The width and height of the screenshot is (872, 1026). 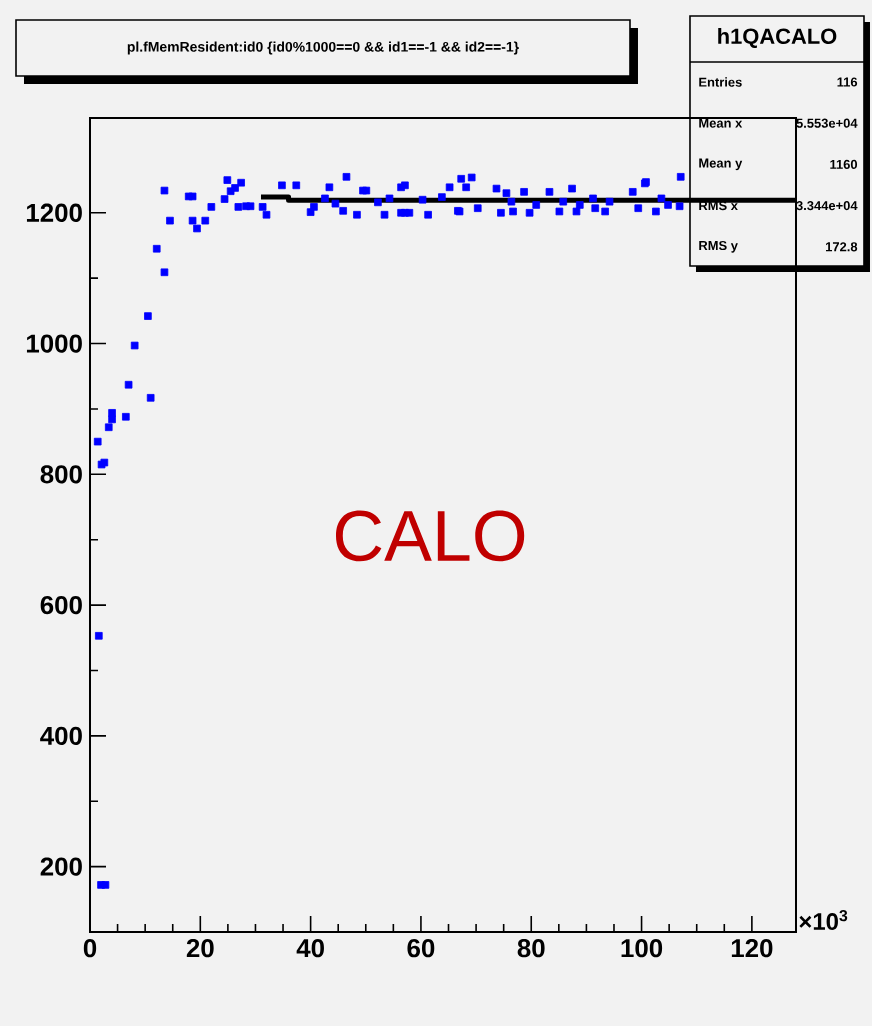 What do you see at coordinates (61, 474) in the screenshot?
I see `y-tick-label: 800` at bounding box center [61, 474].